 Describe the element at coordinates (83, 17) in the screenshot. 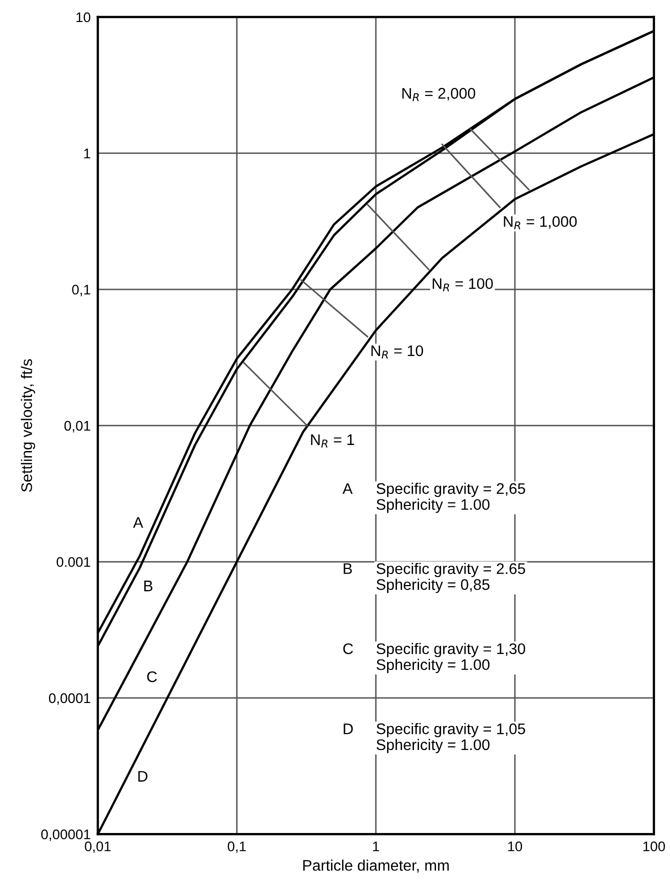

I see `y-tick-label: 10` at that location.